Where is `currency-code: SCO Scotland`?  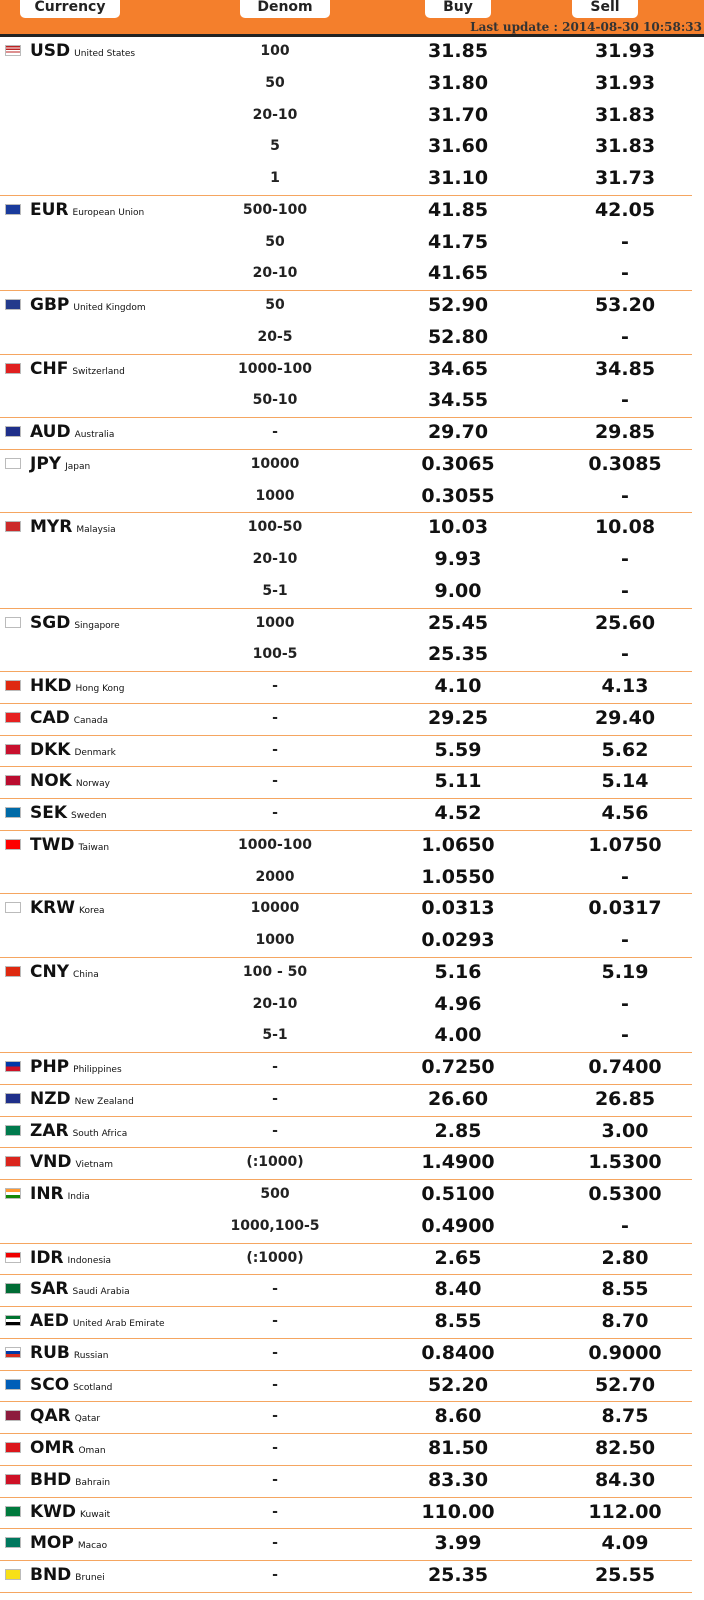 currency-code: SCO Scotland is located at coordinates (71, 1384).